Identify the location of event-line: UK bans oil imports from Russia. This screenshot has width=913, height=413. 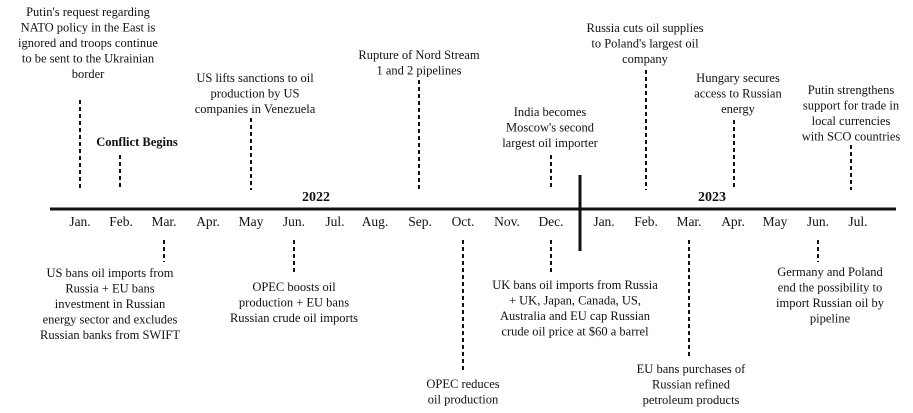
(575, 285).